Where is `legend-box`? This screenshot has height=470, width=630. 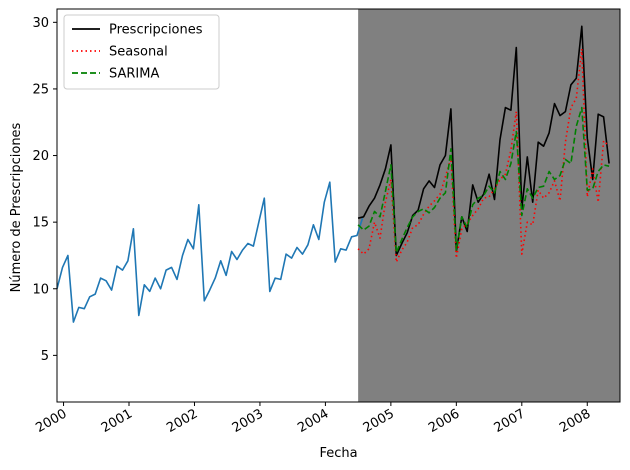
legend-box is located at coordinates (141, 52).